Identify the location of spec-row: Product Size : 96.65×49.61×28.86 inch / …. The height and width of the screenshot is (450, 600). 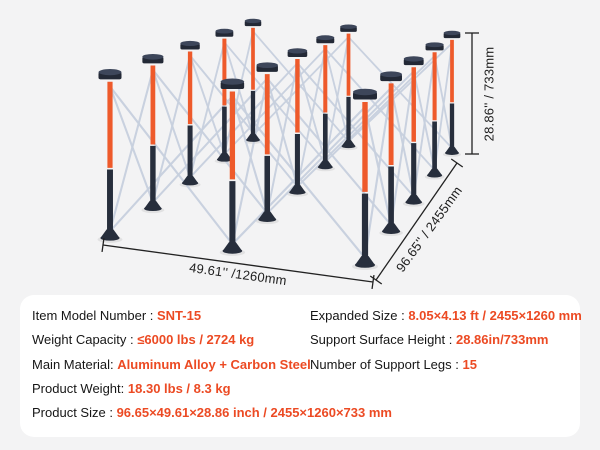
(212, 413).